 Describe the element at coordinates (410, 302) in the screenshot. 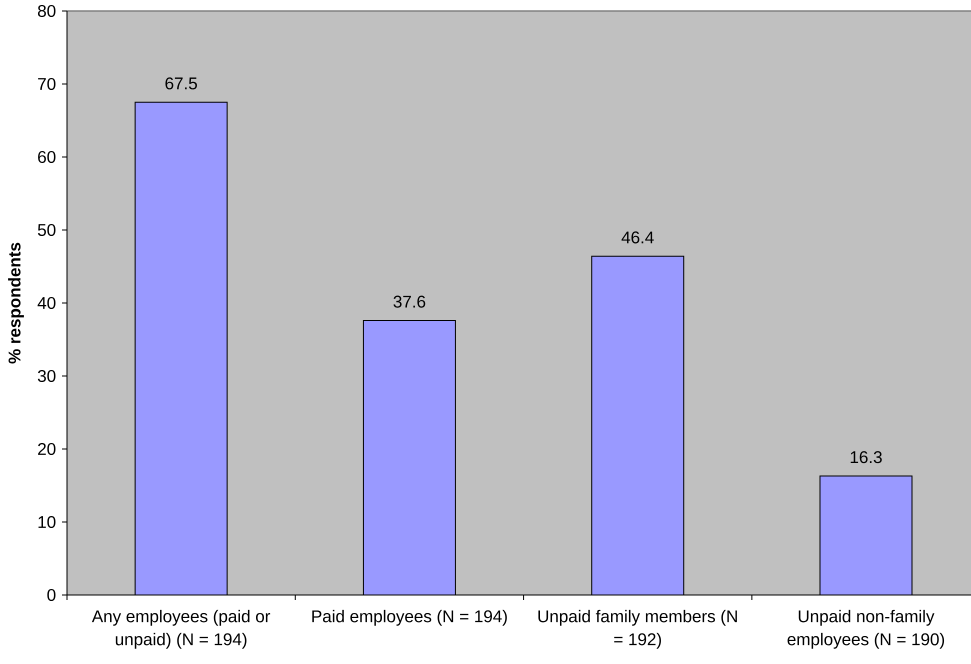

I see `data-label: 37.6` at that location.